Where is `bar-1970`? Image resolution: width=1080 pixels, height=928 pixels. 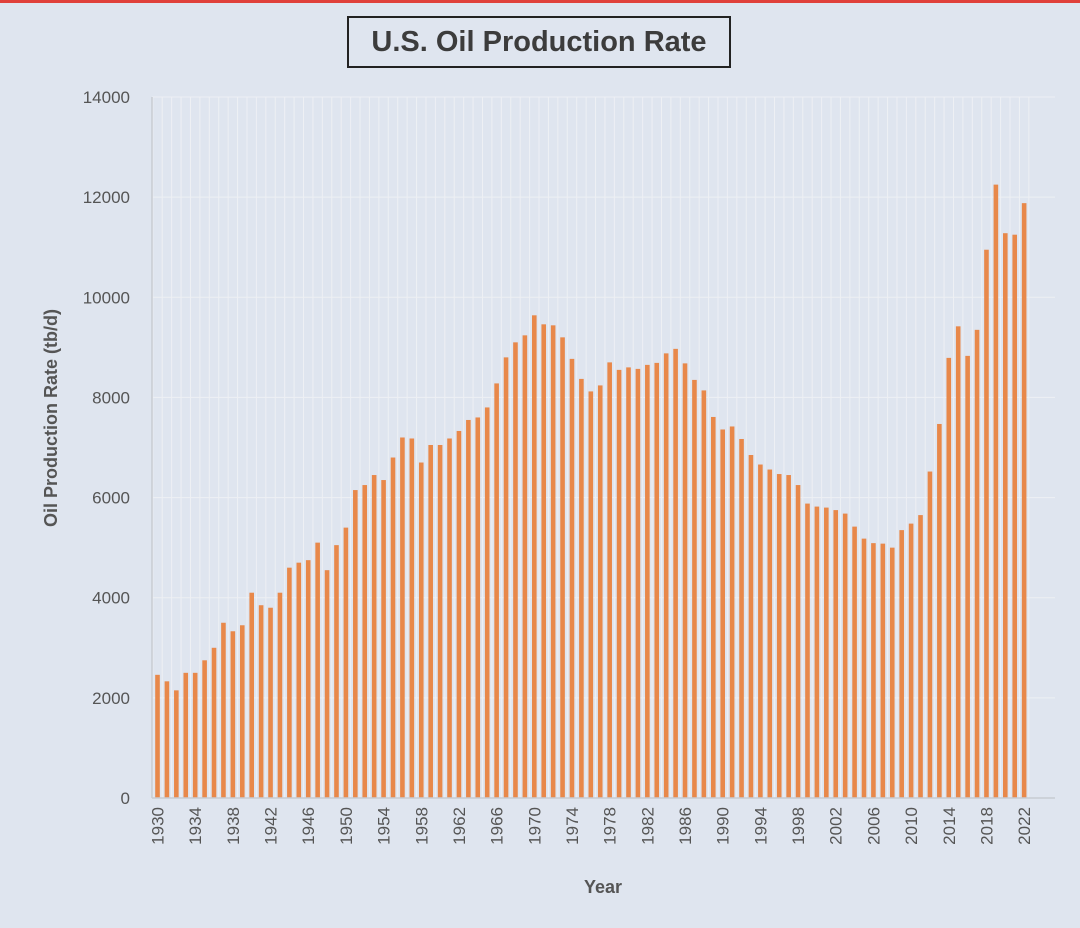 bar-1970 is located at coordinates (534, 556).